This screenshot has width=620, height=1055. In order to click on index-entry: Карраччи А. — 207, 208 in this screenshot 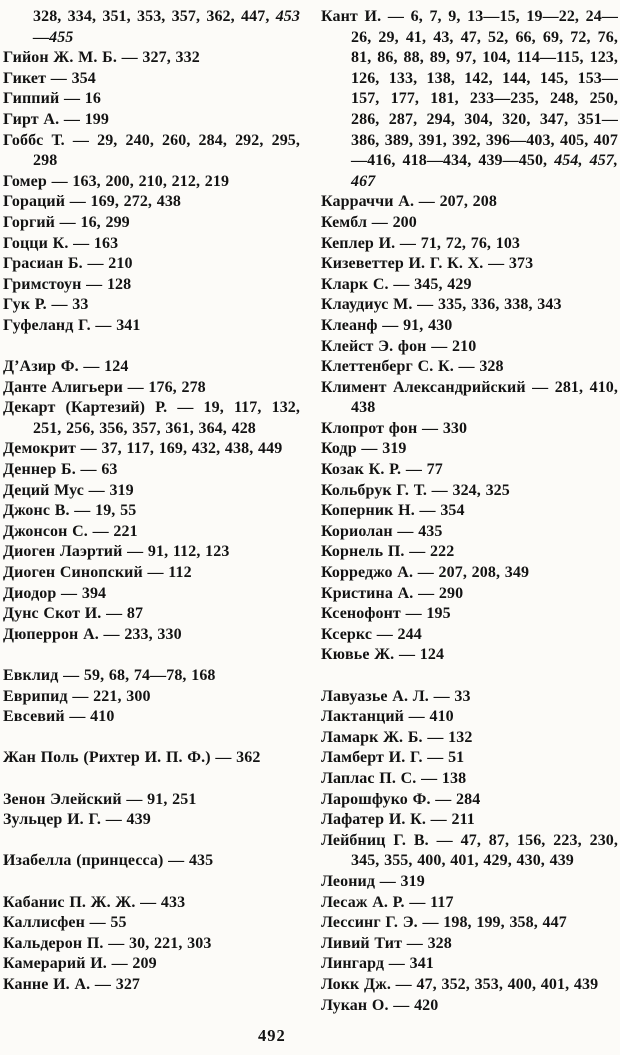, I will do `click(469, 202)`.